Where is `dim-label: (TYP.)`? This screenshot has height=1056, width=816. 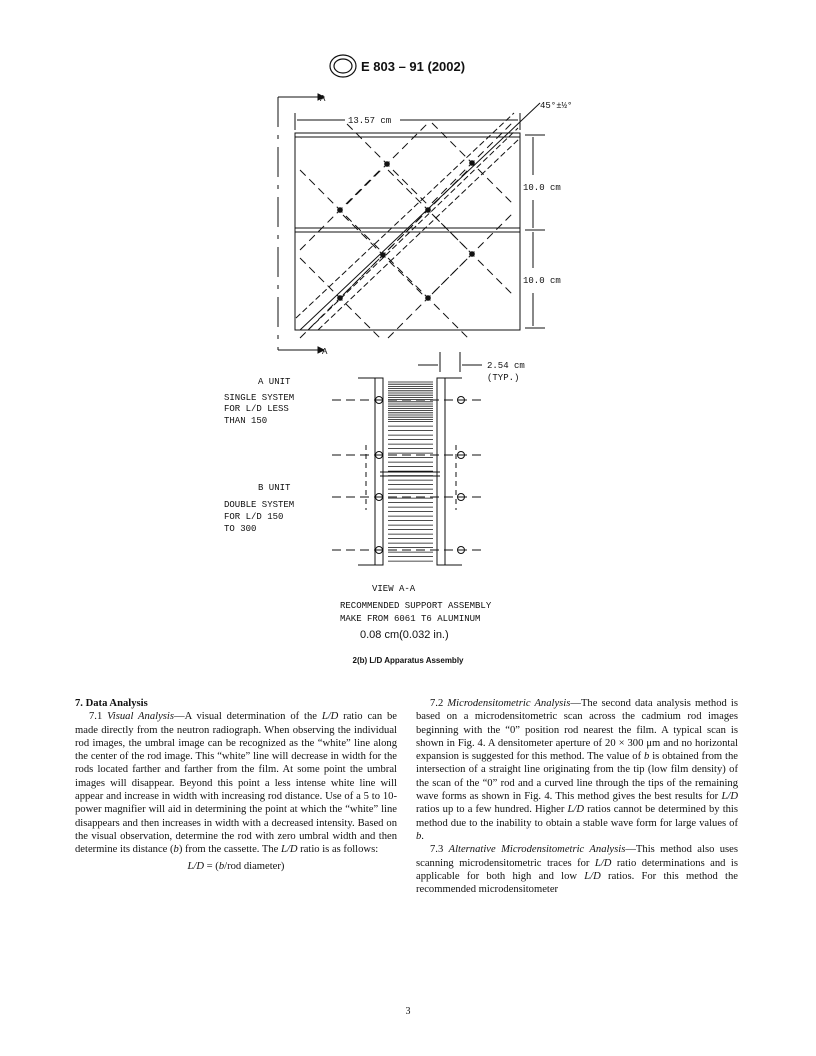
dim-label: (TYP.) is located at coordinates (503, 378).